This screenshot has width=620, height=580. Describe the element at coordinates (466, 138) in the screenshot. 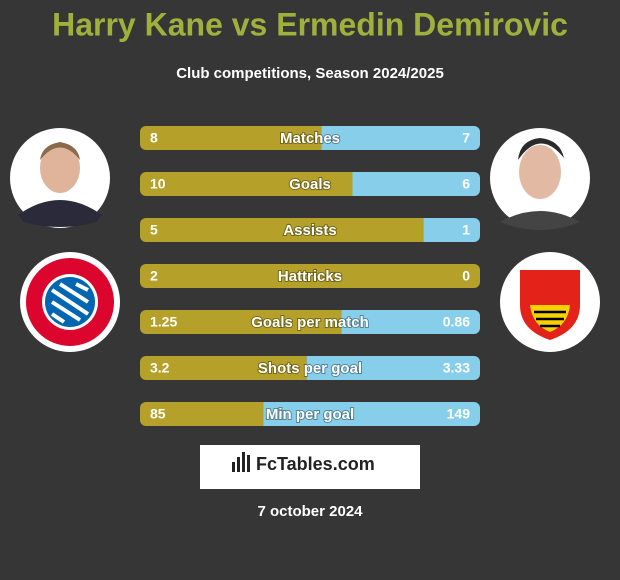

I see `value-right: 7` at that location.